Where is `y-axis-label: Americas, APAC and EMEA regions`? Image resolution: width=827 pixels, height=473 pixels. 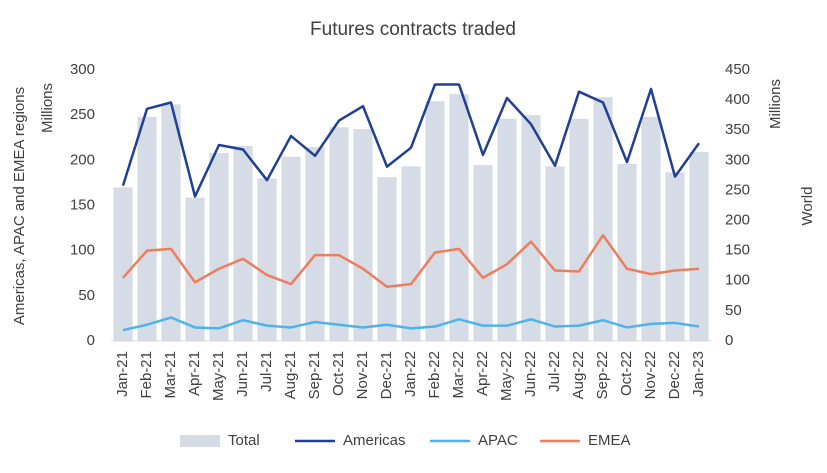
y-axis-label: Americas, APAC and EMEA regions is located at coordinates (19, 206).